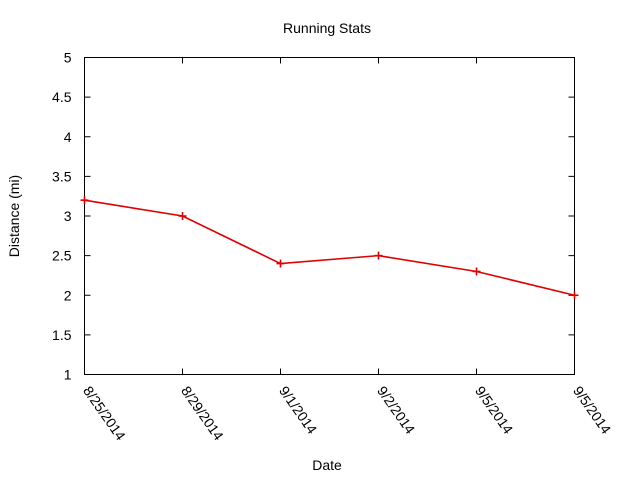 This screenshot has height=480, width=640. What do you see at coordinates (68, 58) in the screenshot?
I see `y-tick-label: 5` at bounding box center [68, 58].